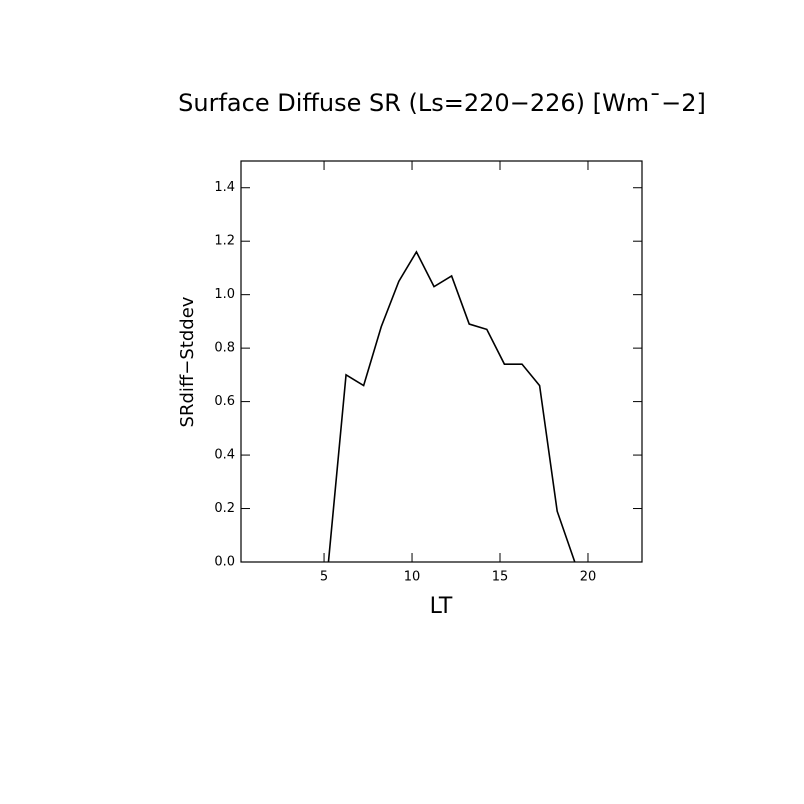 This screenshot has width=804, height=804. Describe the element at coordinates (412, 577) in the screenshot. I see `x-tick-label: 10` at that location.